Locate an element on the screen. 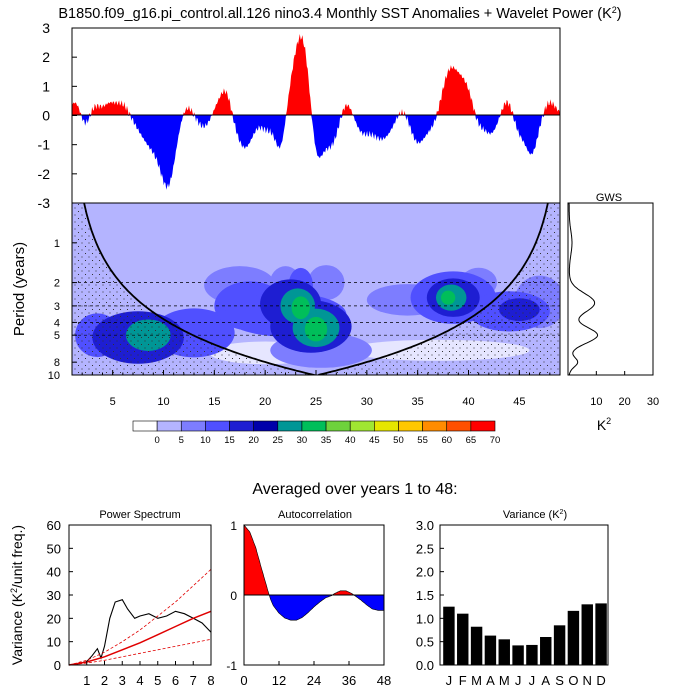 The image size is (700, 700). autocorrelation-y-tick-label: 1 is located at coordinates (233, 526).